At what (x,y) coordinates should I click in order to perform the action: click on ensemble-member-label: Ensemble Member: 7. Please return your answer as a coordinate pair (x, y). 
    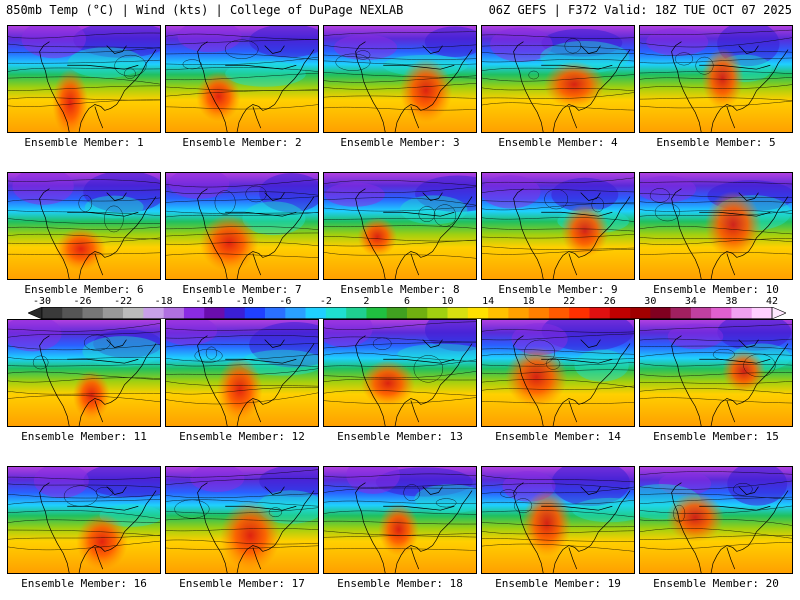
    Looking at the image, I should click on (242, 289).